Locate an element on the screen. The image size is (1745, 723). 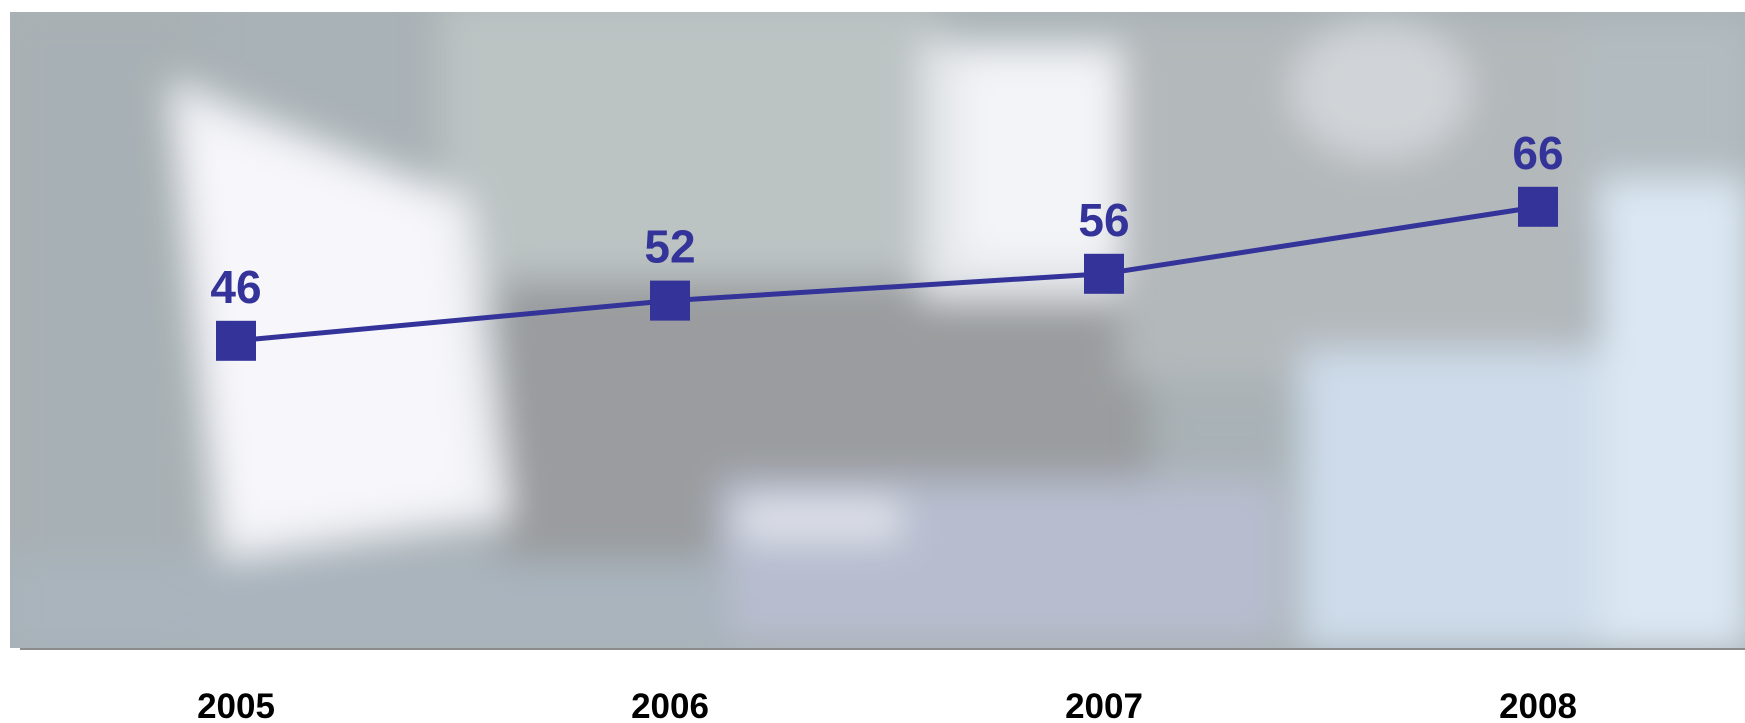
data-label: 56 is located at coordinates (1103, 220).